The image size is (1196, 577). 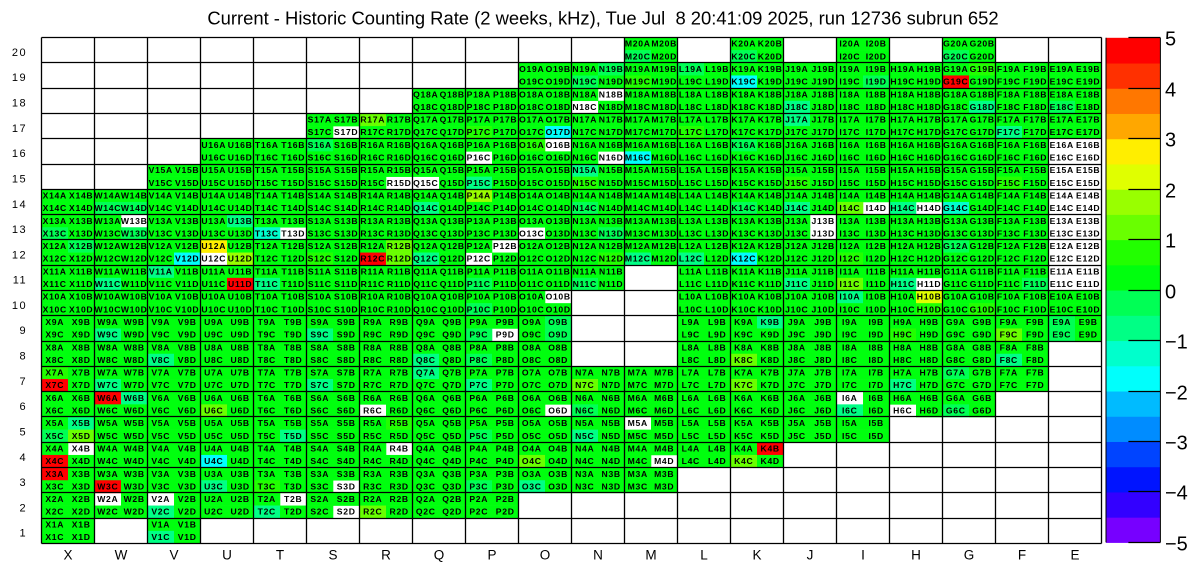 What do you see at coordinates (187, 233) in the screenshot?
I see `svg-text: V13D` at bounding box center [187, 233].